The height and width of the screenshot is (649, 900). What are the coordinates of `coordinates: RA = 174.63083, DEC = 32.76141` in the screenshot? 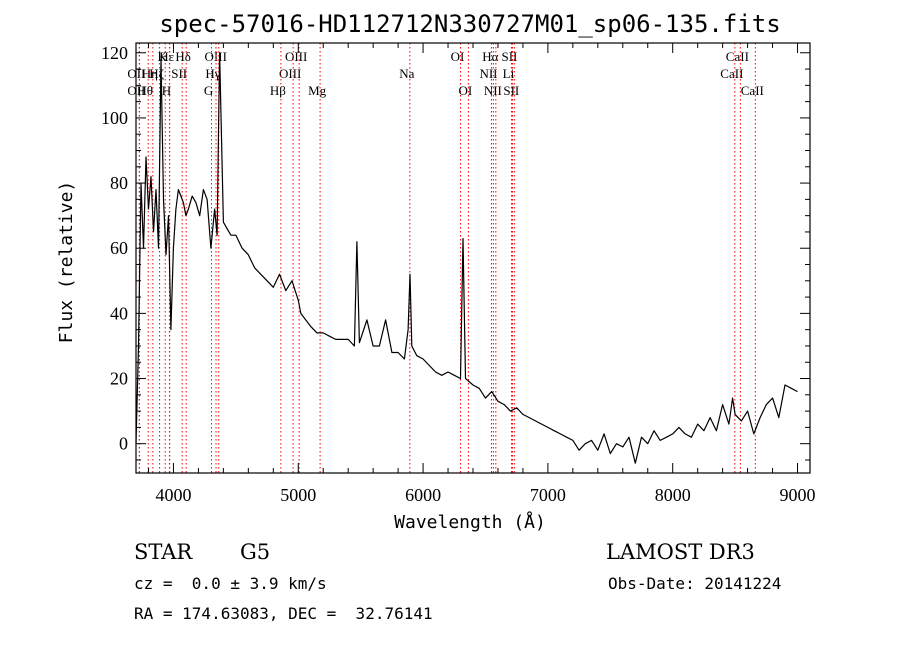 It's located at (283, 613).